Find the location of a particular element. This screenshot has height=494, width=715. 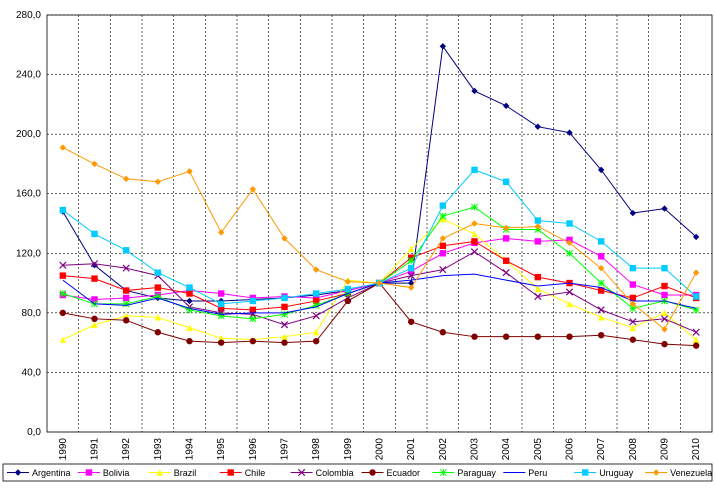

x-tick-label: 1995 is located at coordinates (221, 449).